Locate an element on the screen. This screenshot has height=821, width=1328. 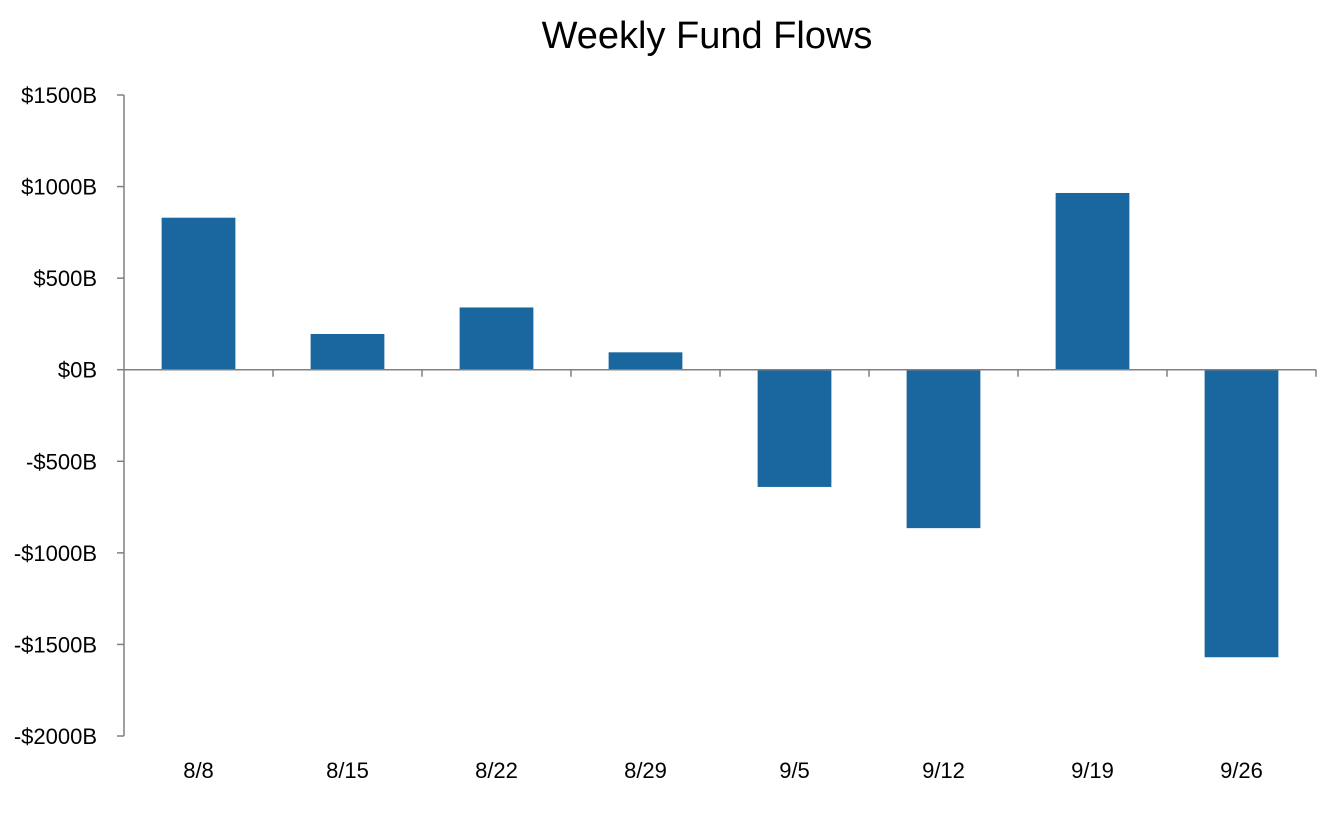
x-tick-label: 8/15 is located at coordinates (347, 770).